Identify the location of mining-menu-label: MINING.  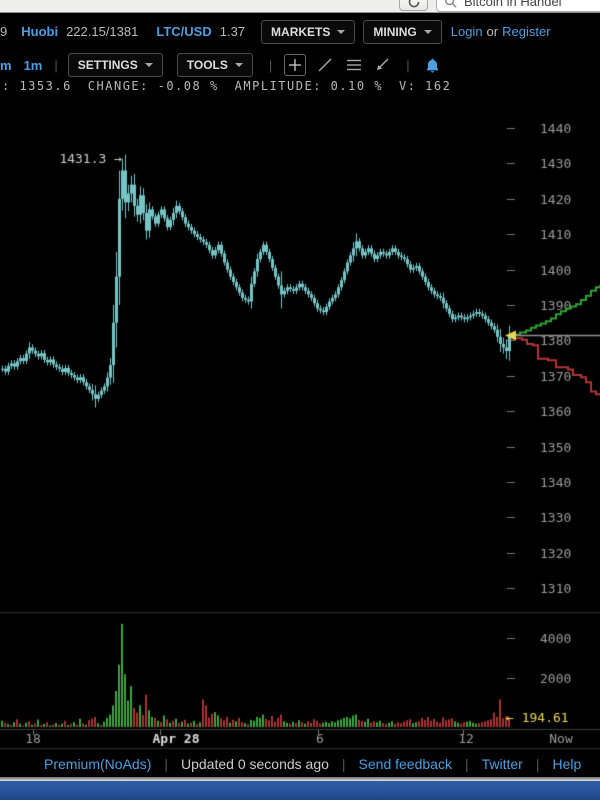
(395, 31).